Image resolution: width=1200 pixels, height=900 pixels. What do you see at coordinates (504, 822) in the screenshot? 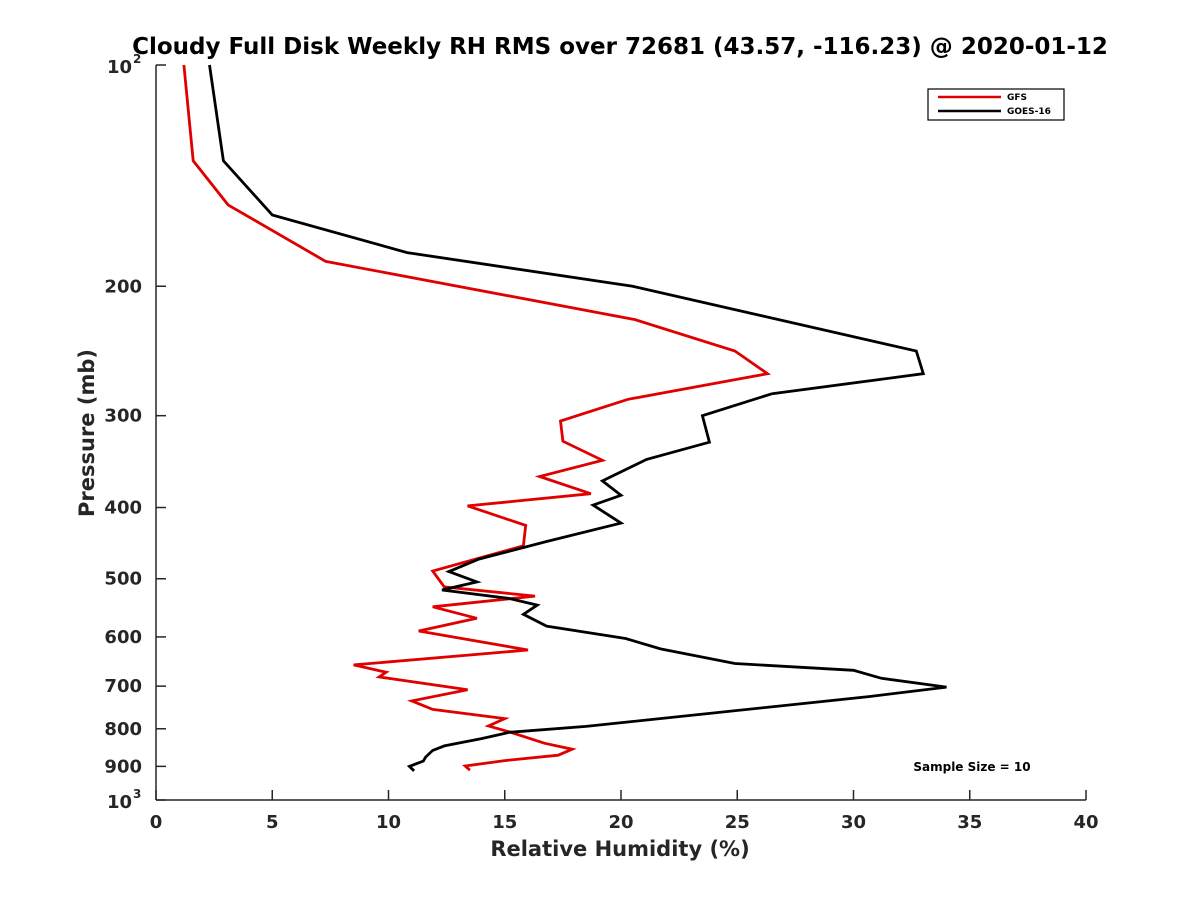
I see `x-tick-label: 15` at bounding box center [504, 822].